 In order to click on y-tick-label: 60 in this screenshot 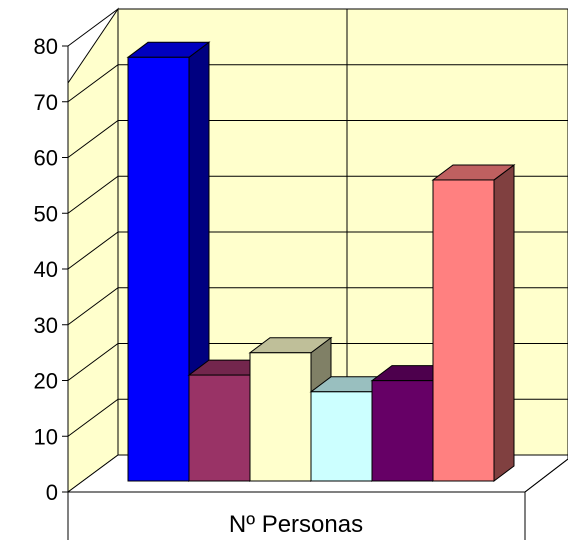, I will do `click(46, 158)`.